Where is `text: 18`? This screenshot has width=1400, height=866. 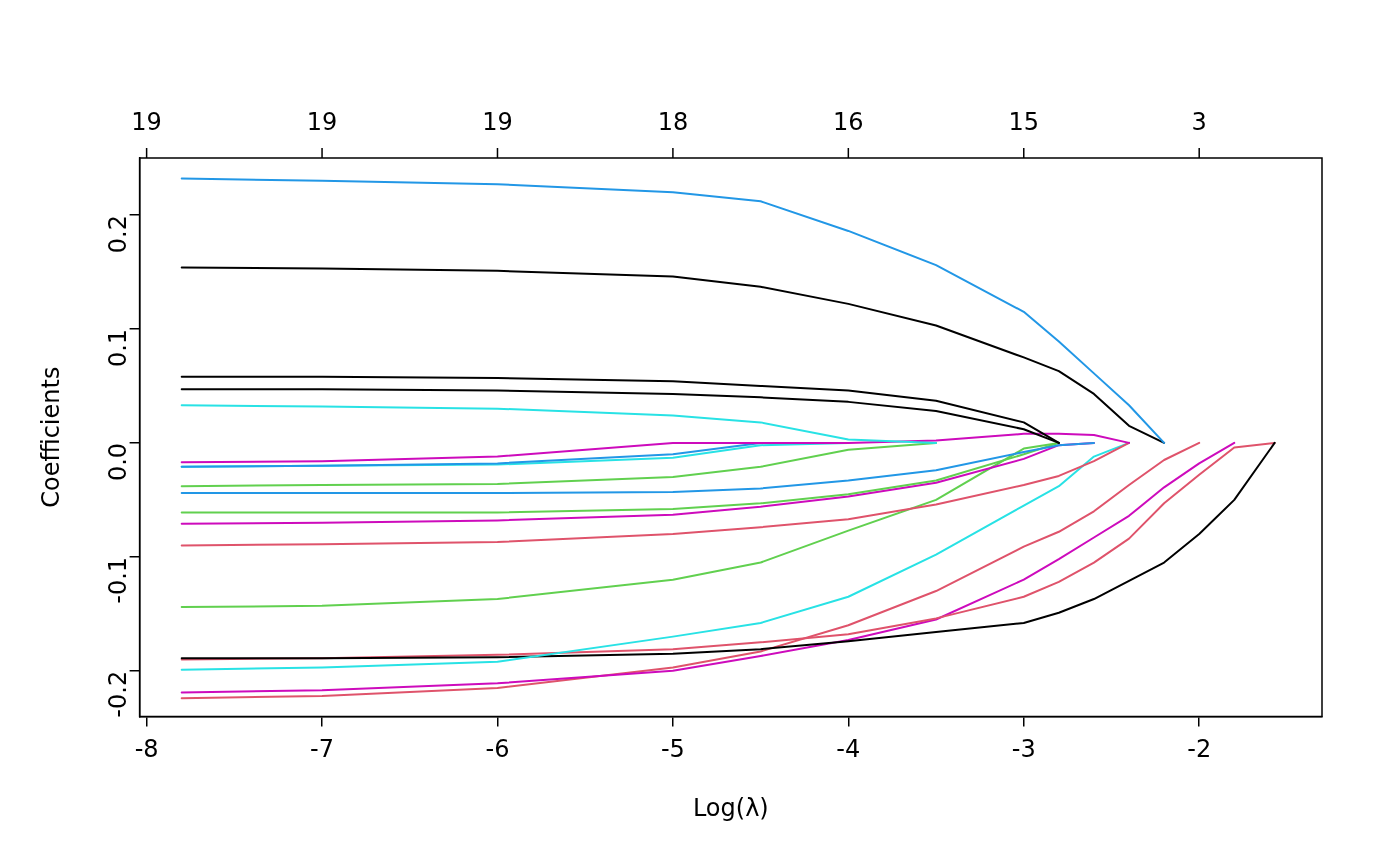 text: 18 is located at coordinates (673, 122).